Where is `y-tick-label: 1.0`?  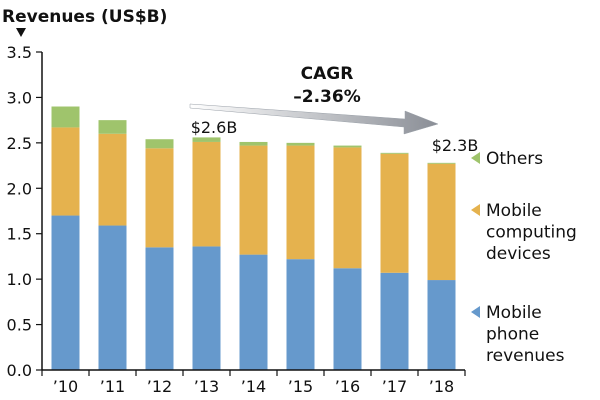 y-tick-label: 1.0 is located at coordinates (19, 279).